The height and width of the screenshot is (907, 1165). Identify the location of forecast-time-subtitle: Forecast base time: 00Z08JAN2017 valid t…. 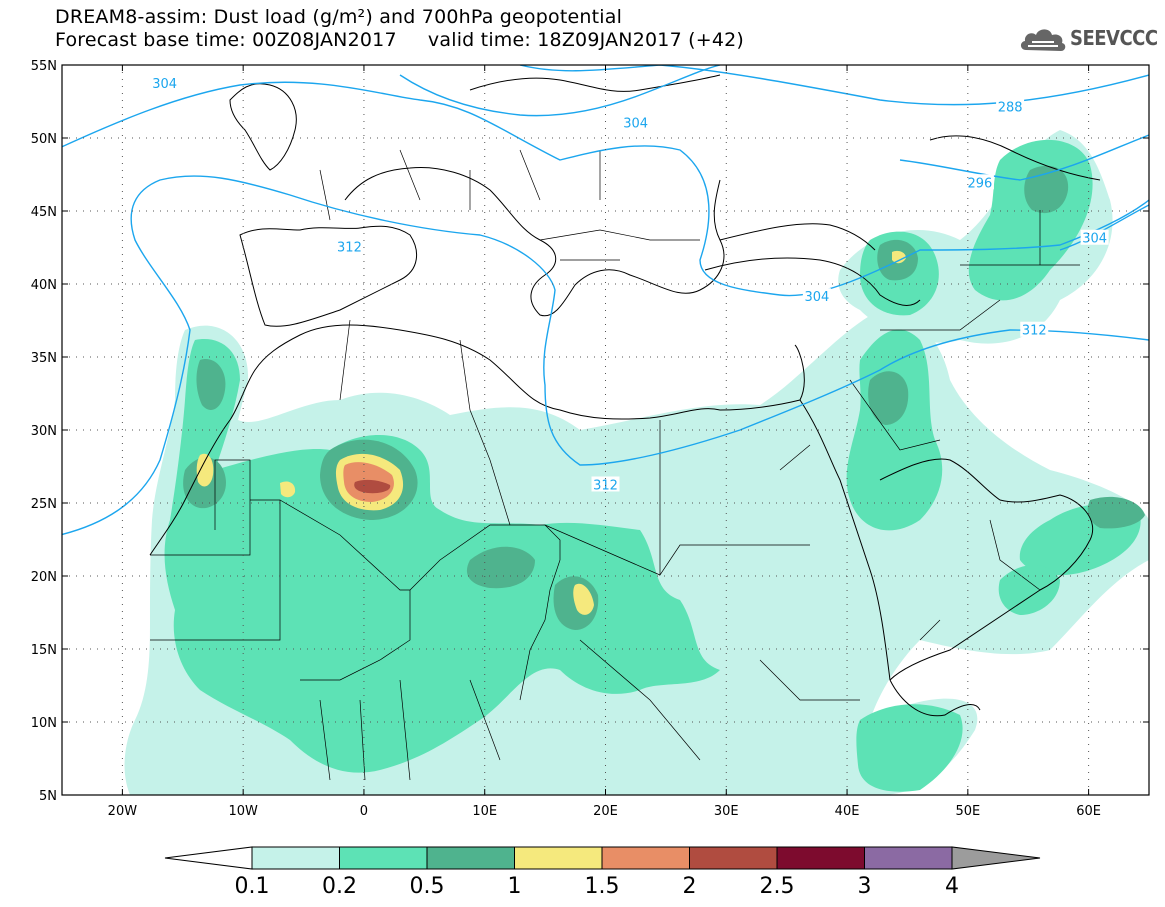
(400, 40).